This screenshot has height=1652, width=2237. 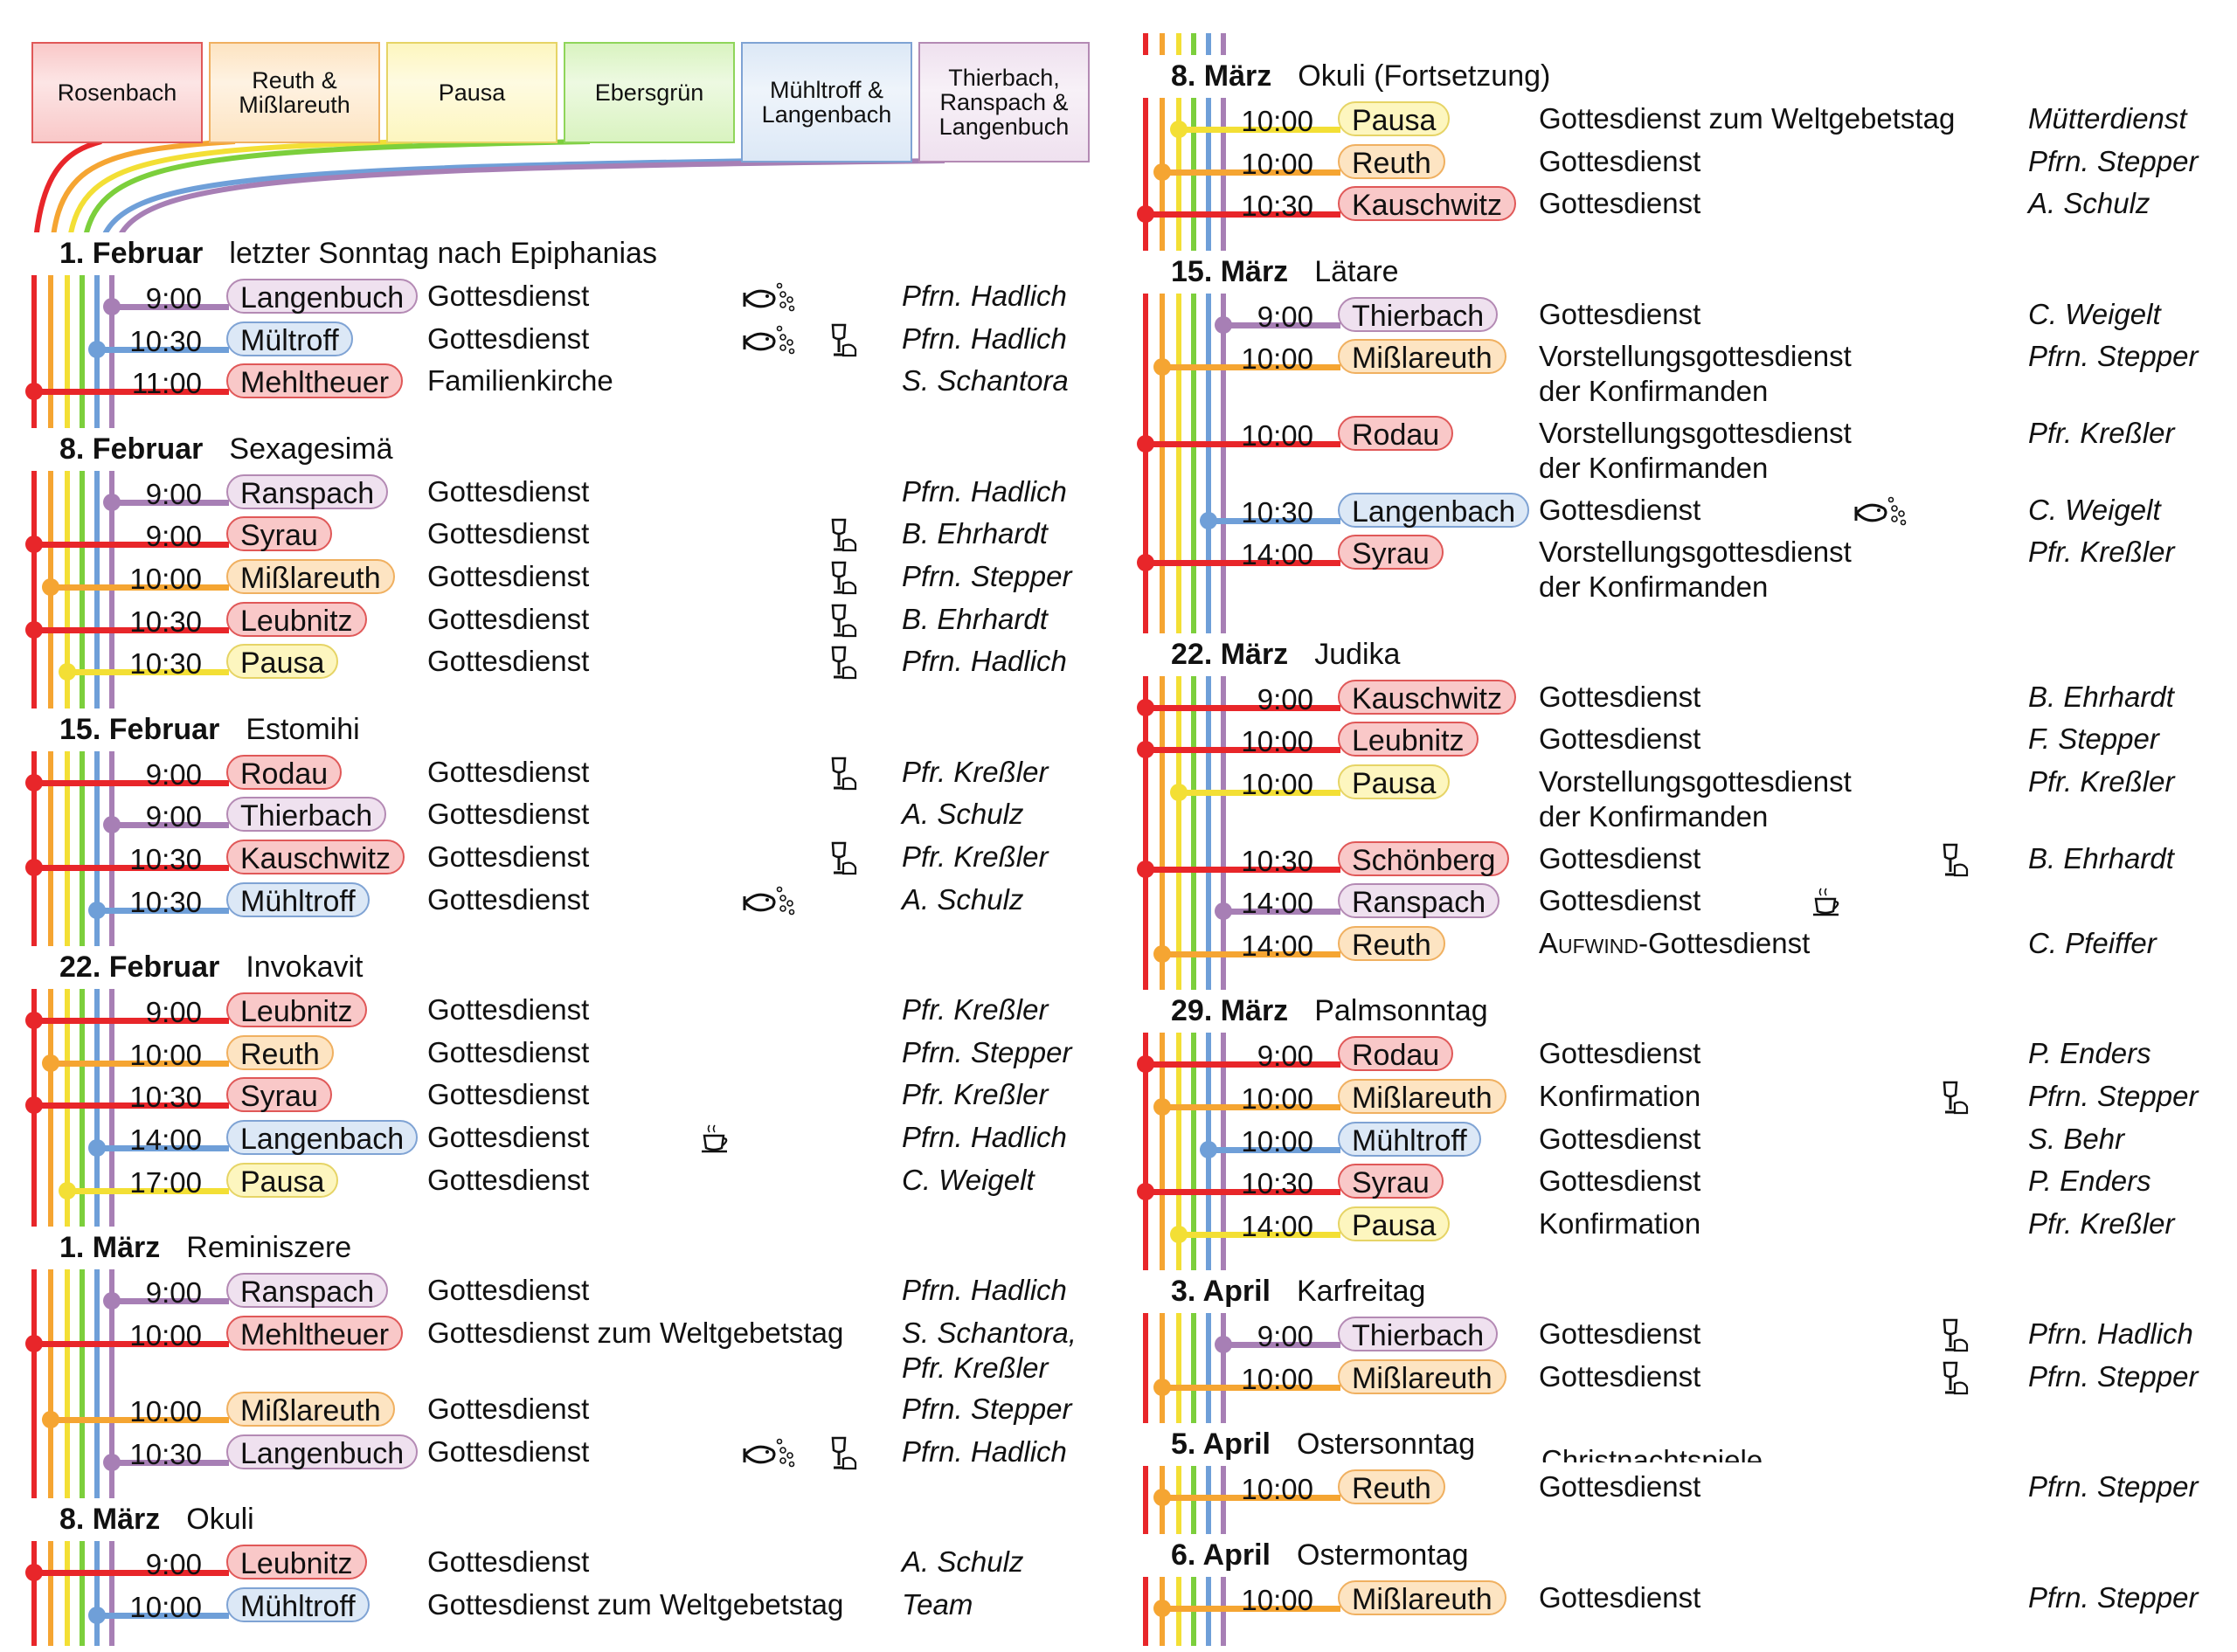 What do you see at coordinates (559, 1053) in the screenshot?
I see `service-row: 10:00ReuthGottesdienstPfrn. Stepper` at bounding box center [559, 1053].